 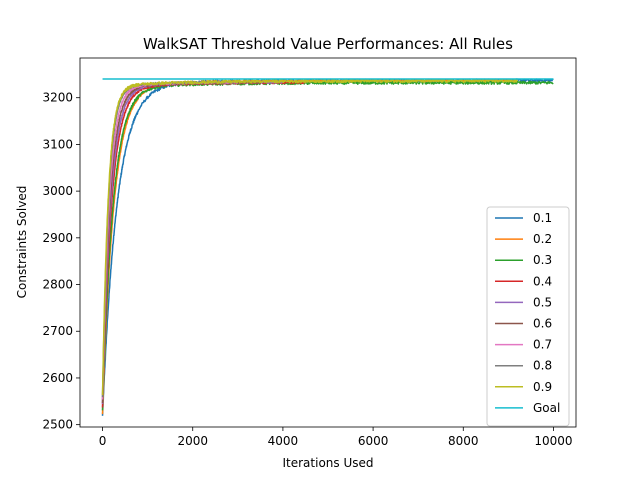 What do you see at coordinates (57, 331) in the screenshot?
I see `y-tick-label: 2700` at bounding box center [57, 331].